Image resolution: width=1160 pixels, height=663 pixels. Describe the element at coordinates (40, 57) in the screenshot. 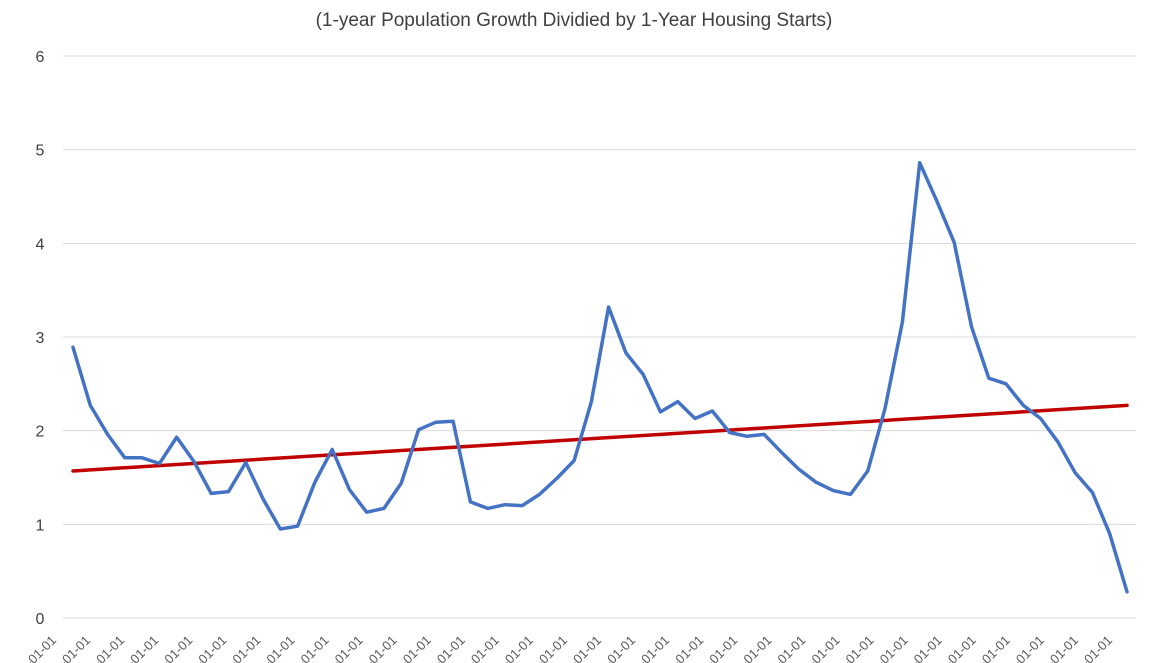

I see `y-tick-label: 6` at that location.